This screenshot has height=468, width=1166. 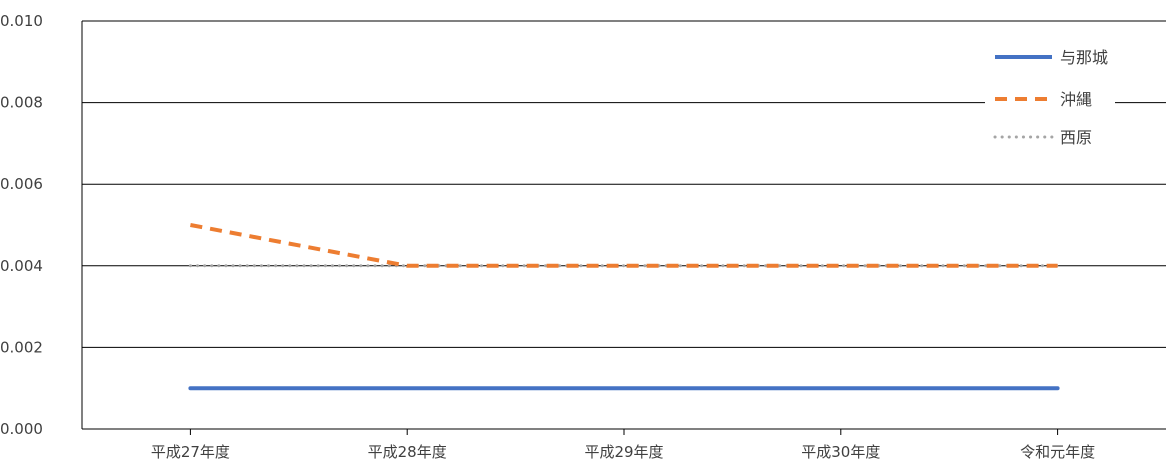 What do you see at coordinates (21, 429) in the screenshot?
I see `y-tick-label: 0.000` at bounding box center [21, 429].